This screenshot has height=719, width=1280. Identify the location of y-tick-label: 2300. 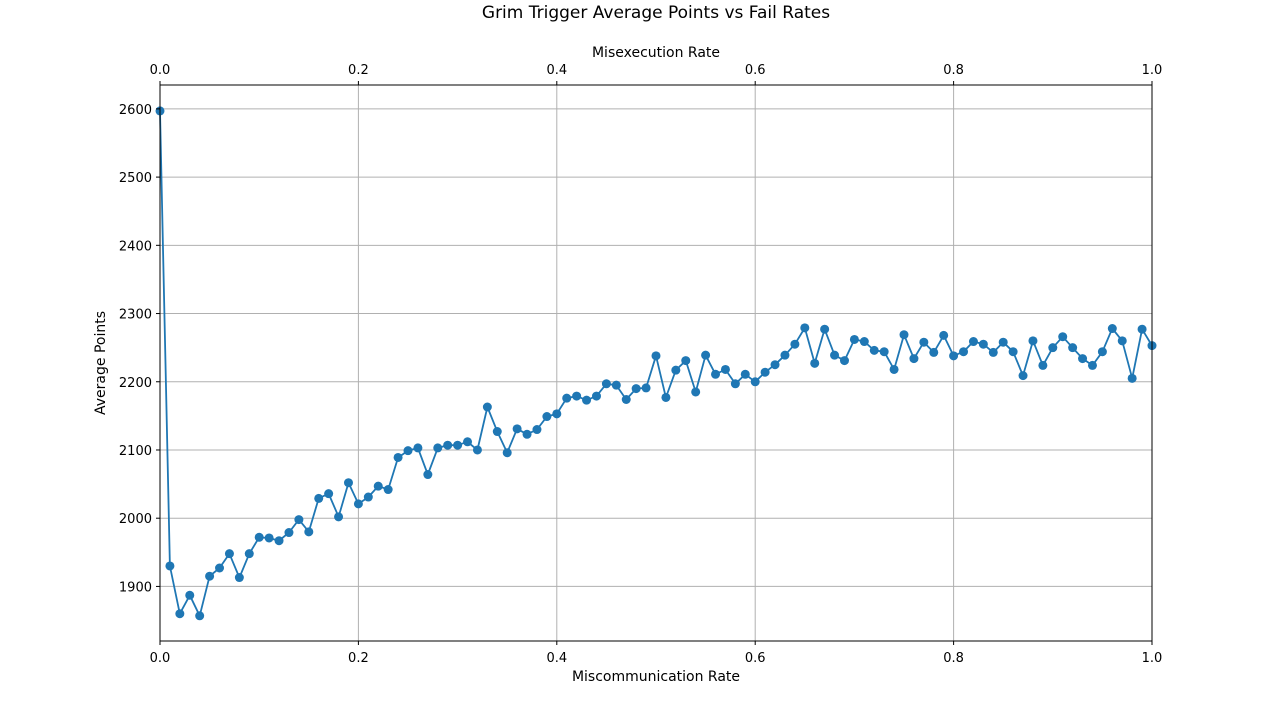
(135, 315).